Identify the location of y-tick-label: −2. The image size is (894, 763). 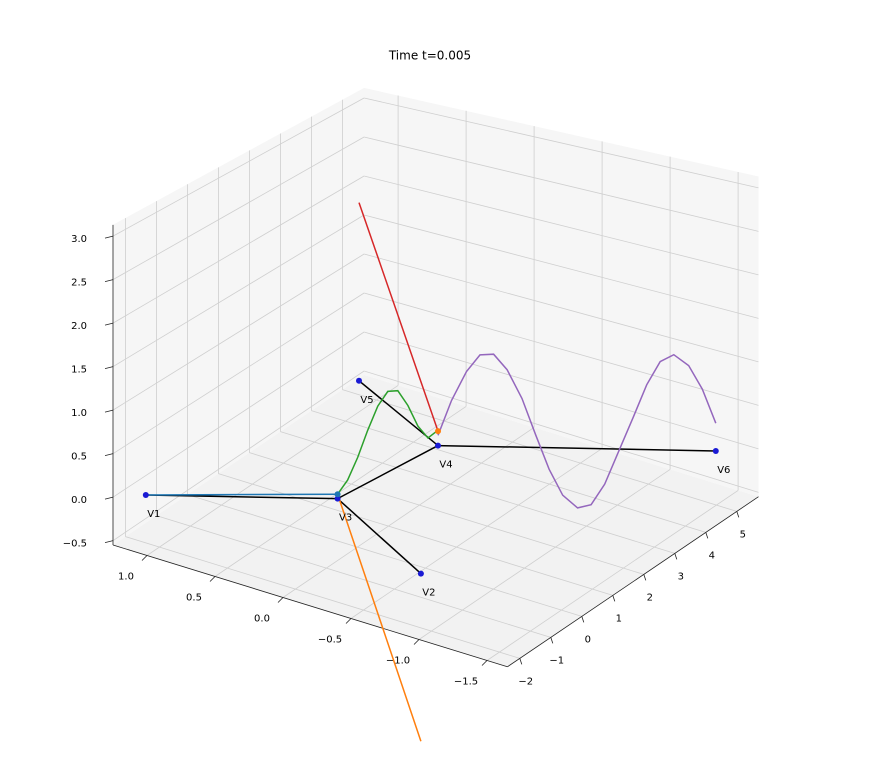
(525, 681).